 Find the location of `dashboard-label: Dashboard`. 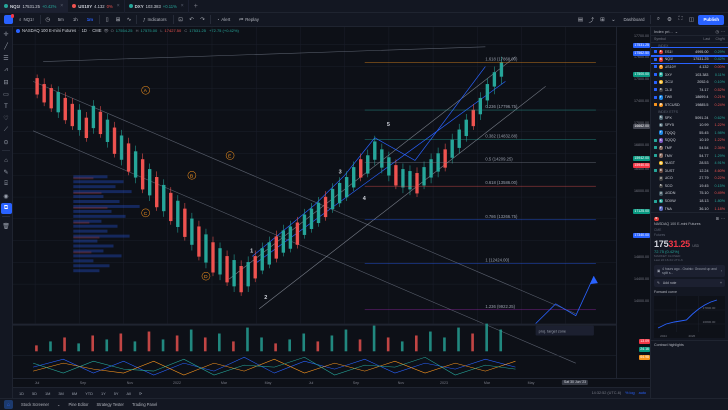

dashboard-label: Dashboard is located at coordinates (634, 19).